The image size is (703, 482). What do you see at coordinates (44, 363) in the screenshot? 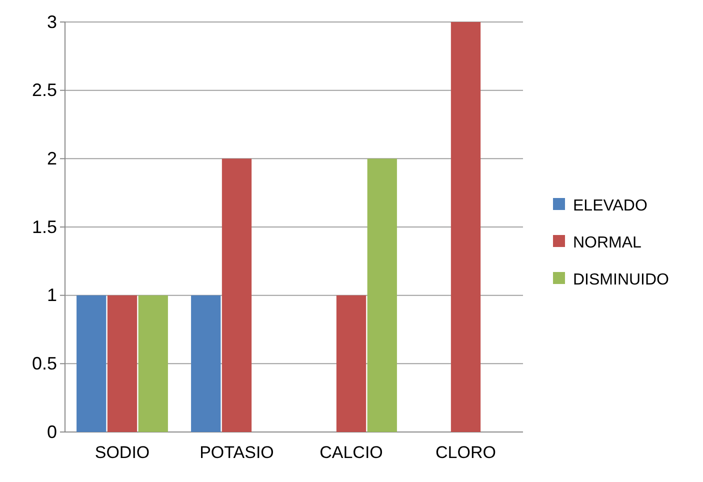
I see `y-tick-label: 0.5` at bounding box center [44, 363].